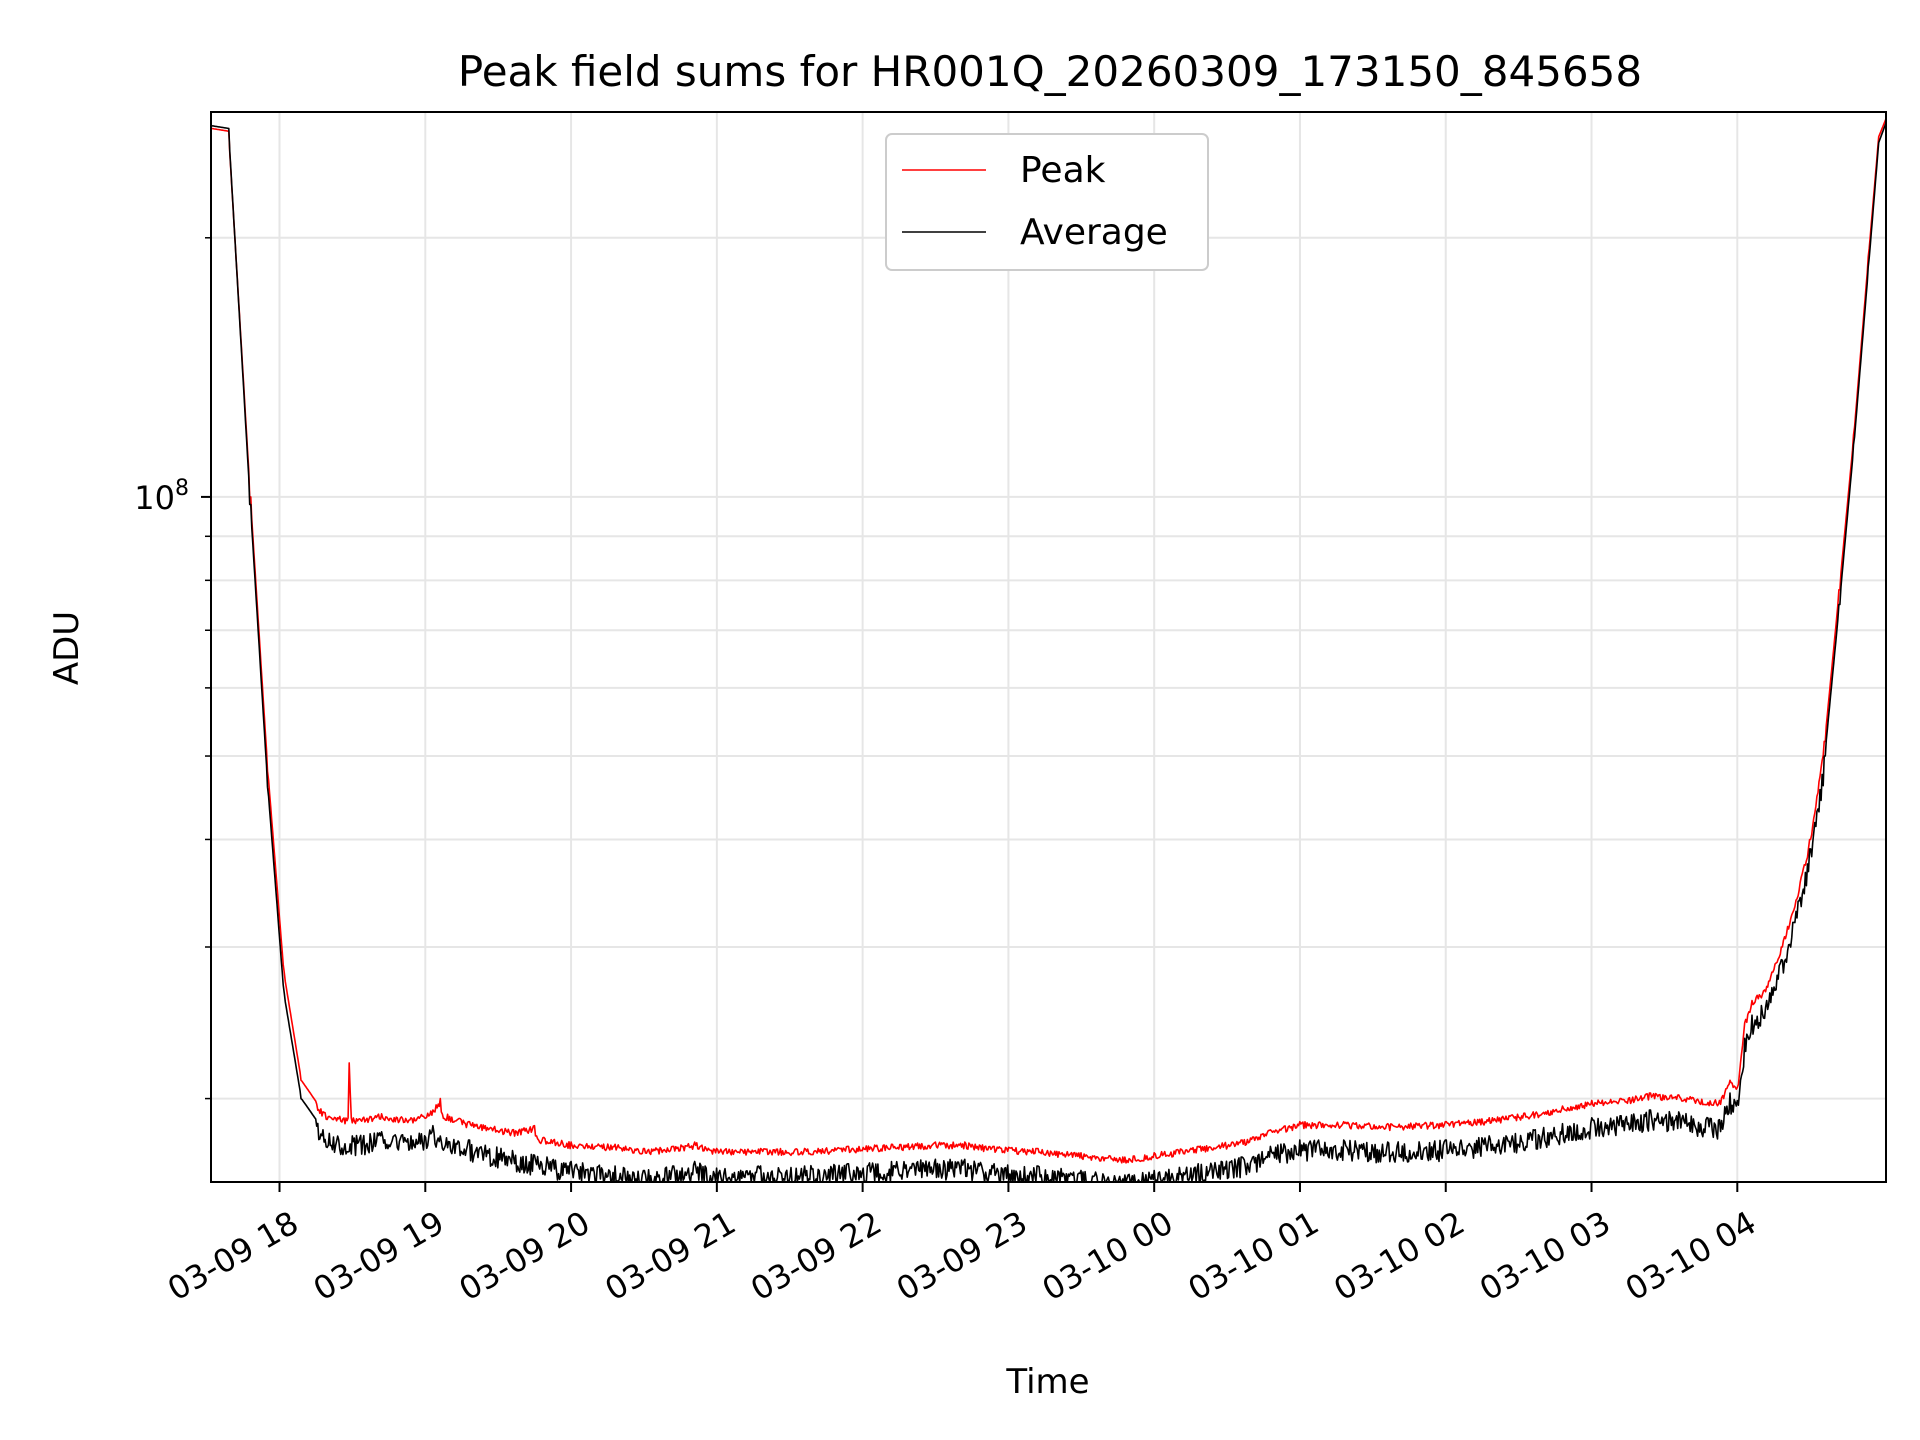 The image size is (1920, 1440). Describe the element at coordinates (1094, 232) in the screenshot. I see `legend-average-label: Average` at that location.